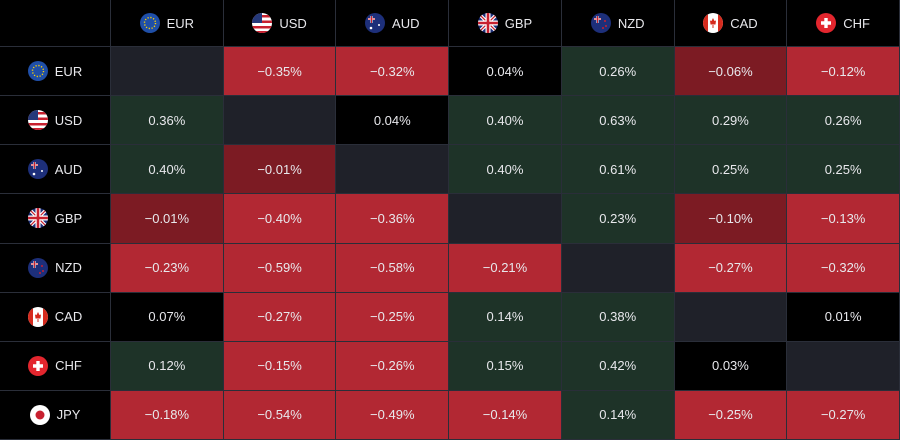 The height and width of the screenshot is (440, 900). What do you see at coordinates (280, 366) in the screenshot?
I see `heatmap-cell: −0.15%` at bounding box center [280, 366].